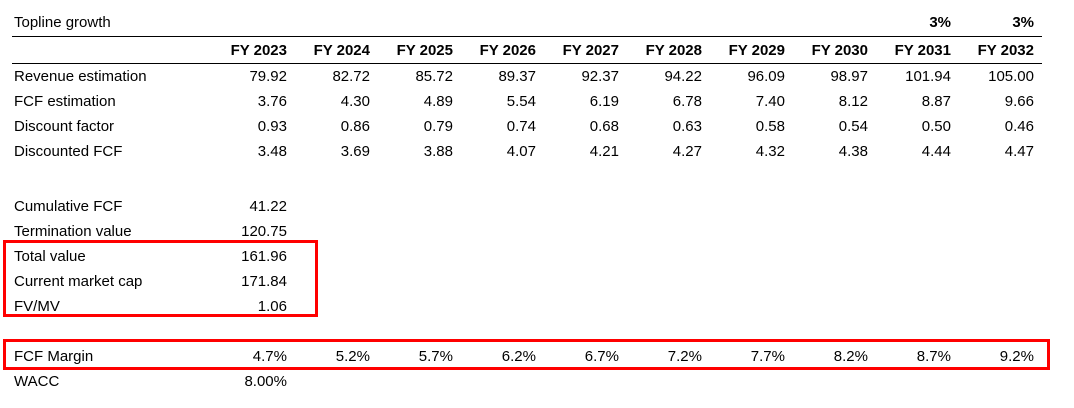 The image size is (1074, 408). Describe the element at coordinates (853, 101) in the screenshot. I see `value-cell: 8.12` at that location.